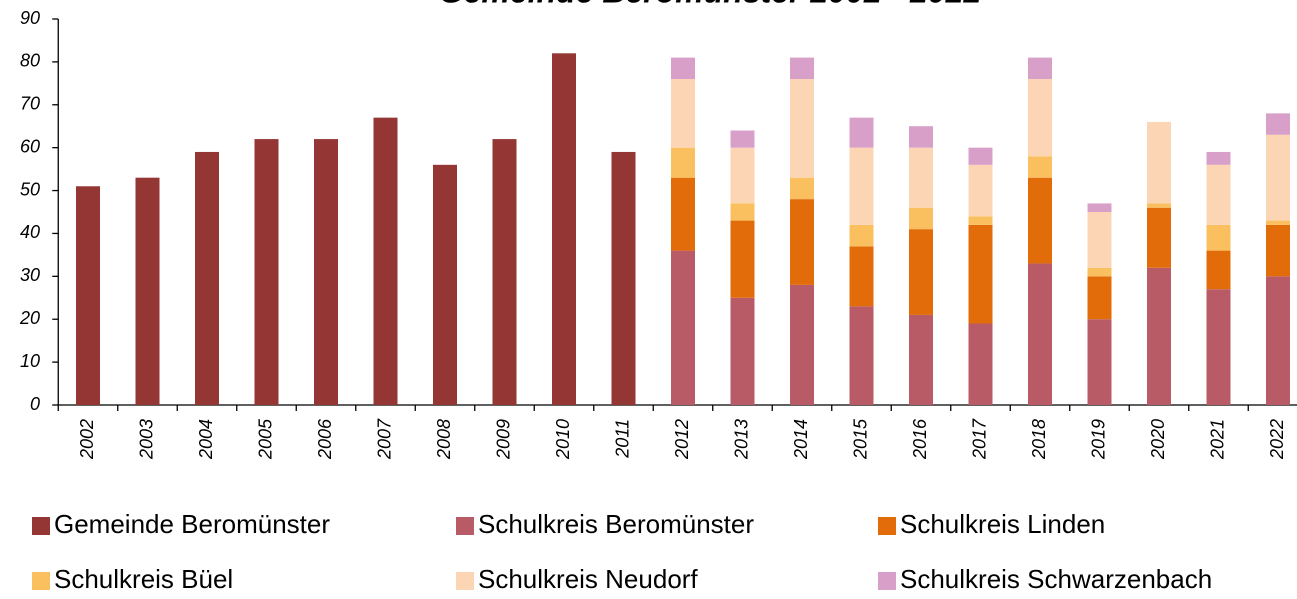 This screenshot has width=1297, height=599. I want to click on y-tick-label: 40, so click(30, 232).